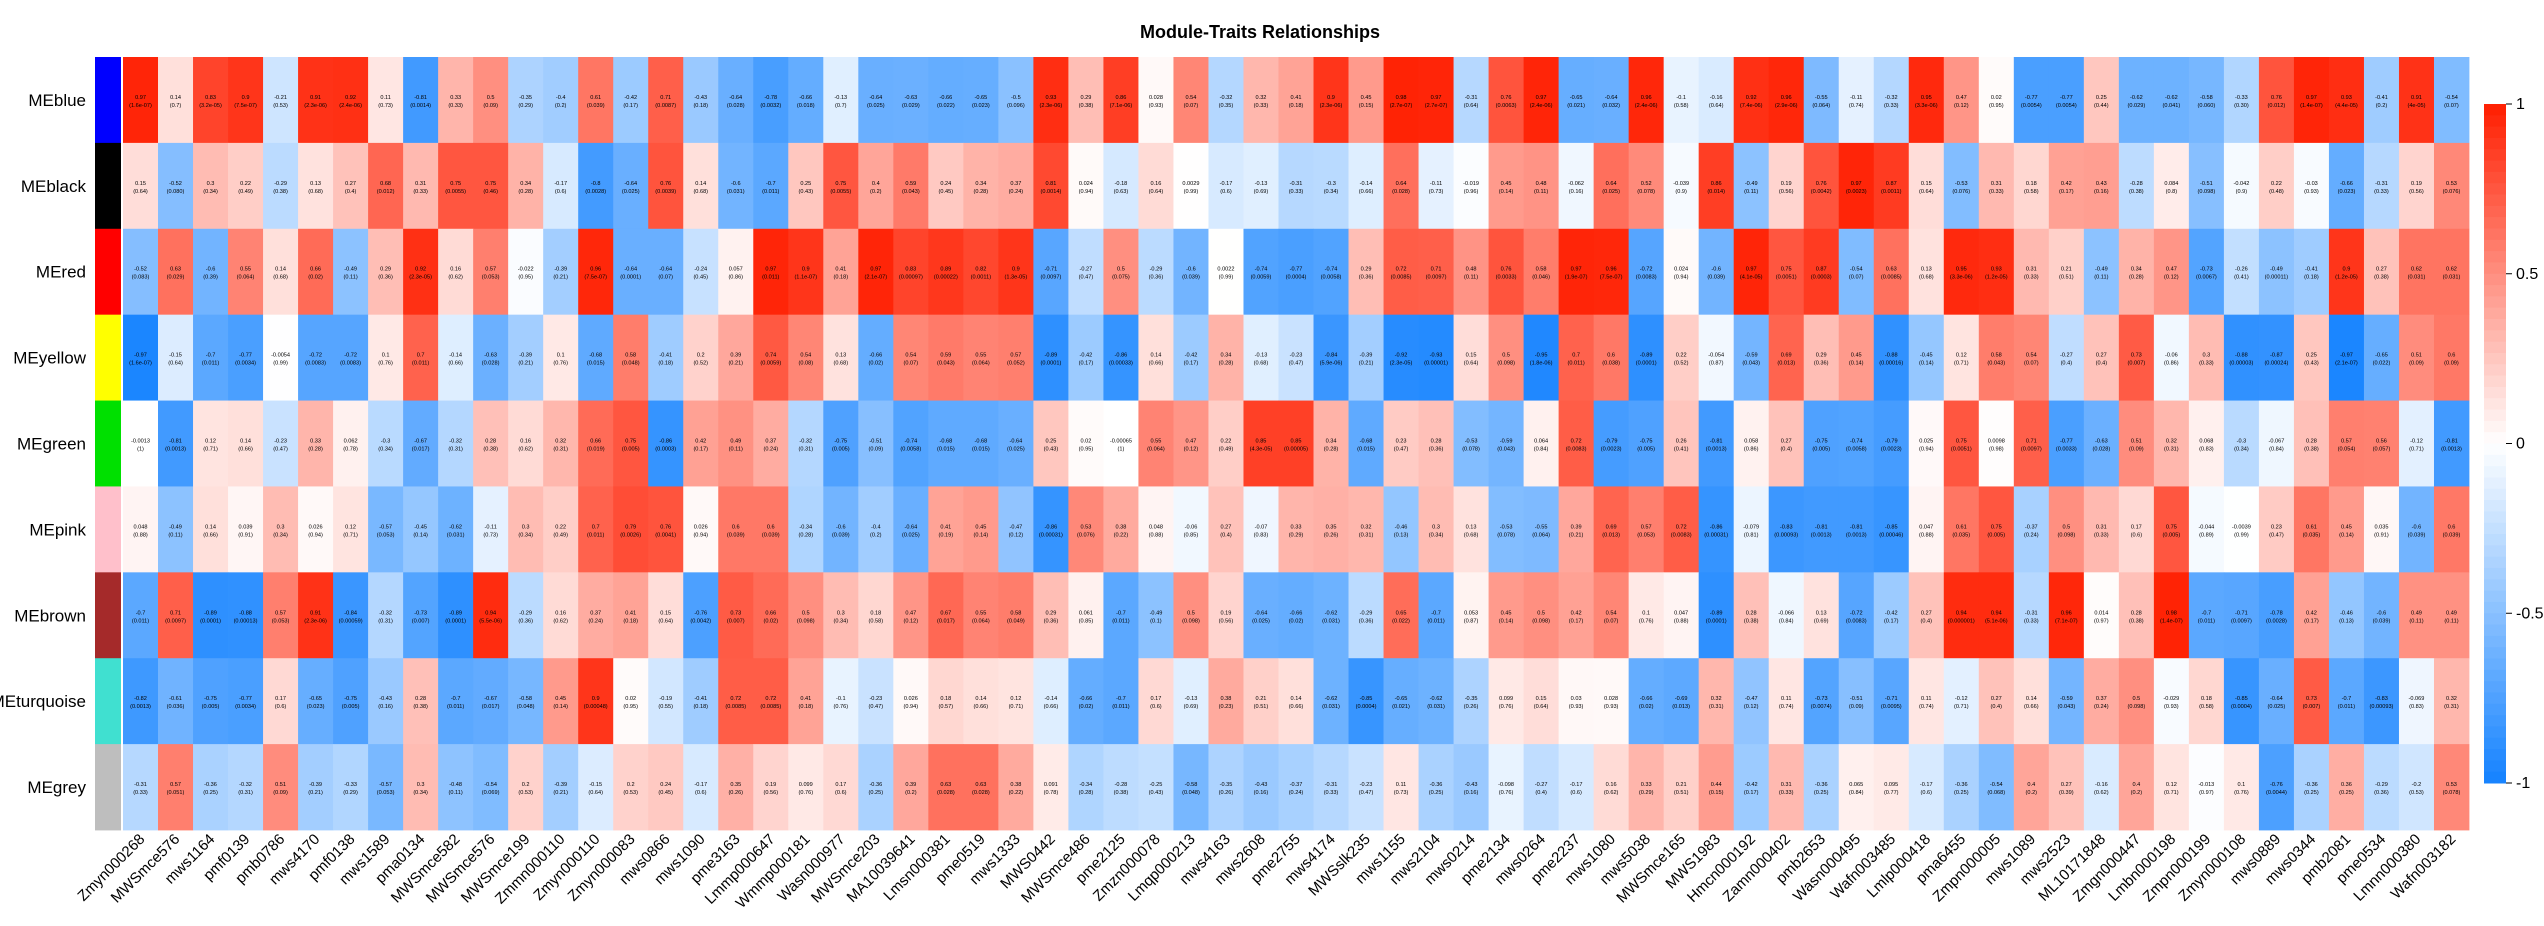 The image size is (2544, 926). Describe the element at coordinates (1996, 613) in the screenshot. I see `cell-value-label: 0.94` at that location.